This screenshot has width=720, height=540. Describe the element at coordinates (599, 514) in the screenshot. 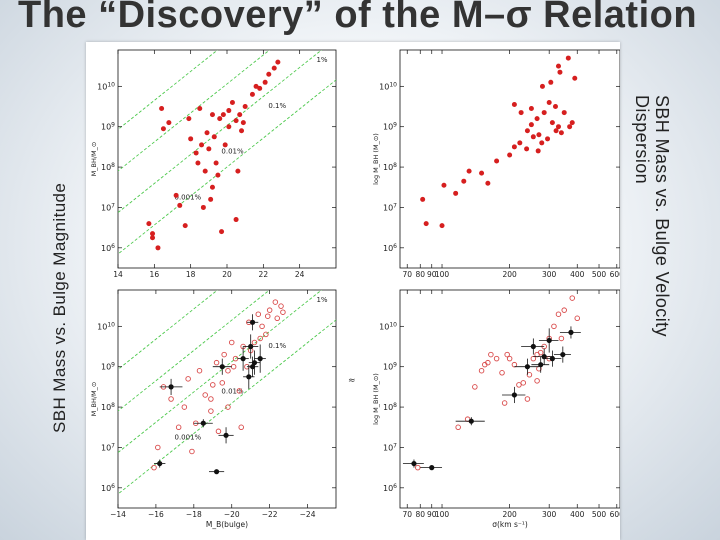

I see `x-tick-label: 500` at that location.